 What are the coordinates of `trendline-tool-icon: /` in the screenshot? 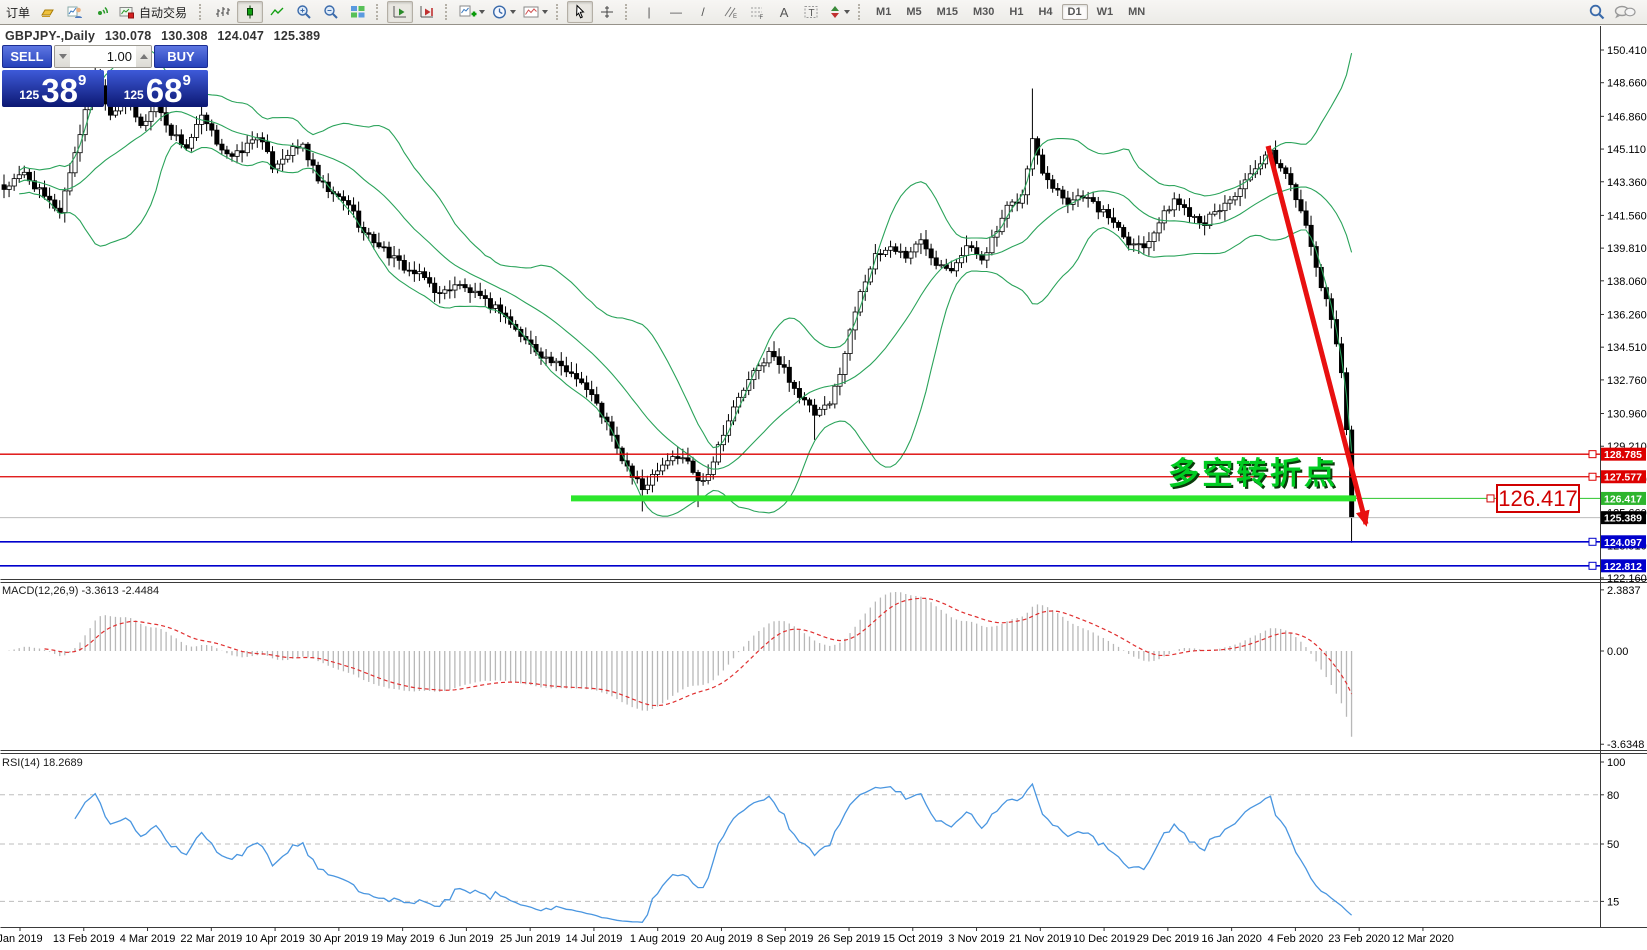 It's located at (703, 12).